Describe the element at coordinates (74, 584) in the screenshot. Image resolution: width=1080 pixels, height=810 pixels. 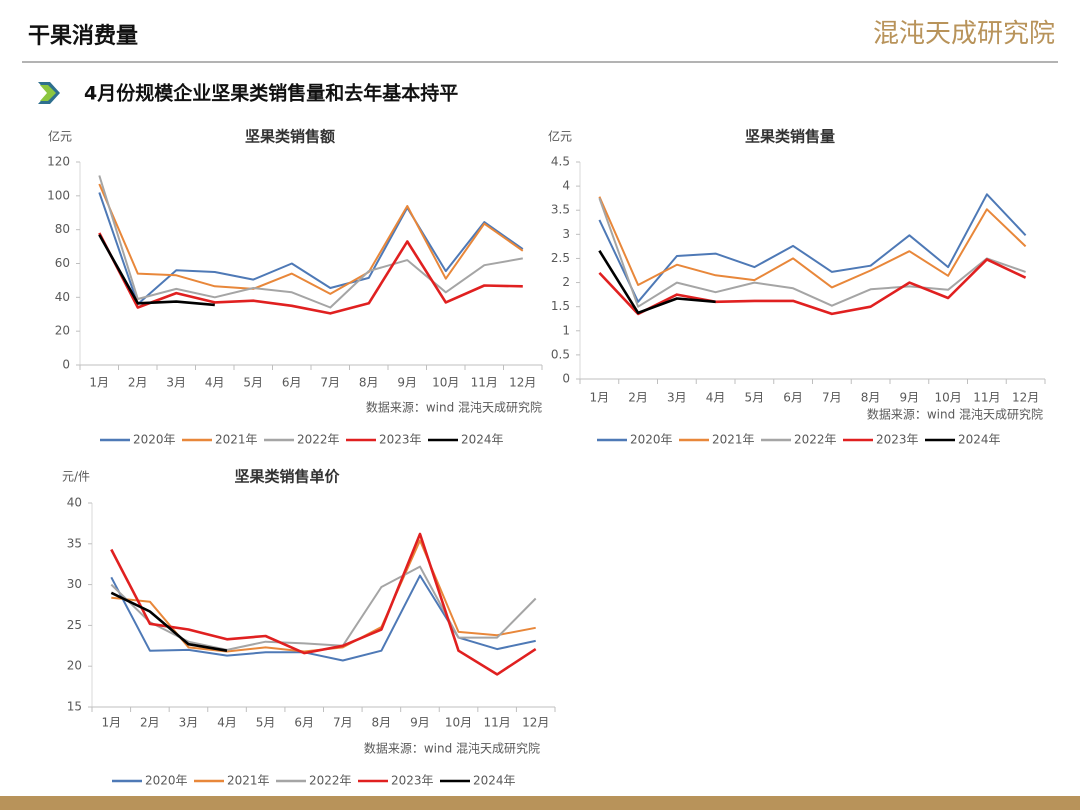
I see `y-tick-label: 30` at that location.